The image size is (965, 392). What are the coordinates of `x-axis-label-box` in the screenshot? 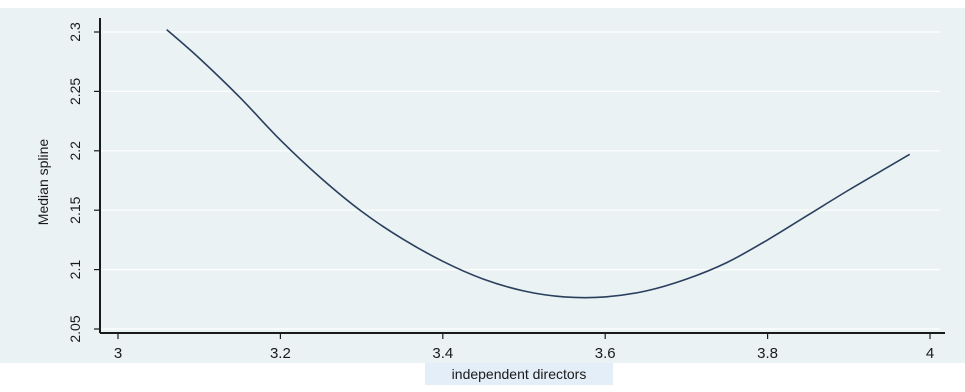 It's located at (519, 374).